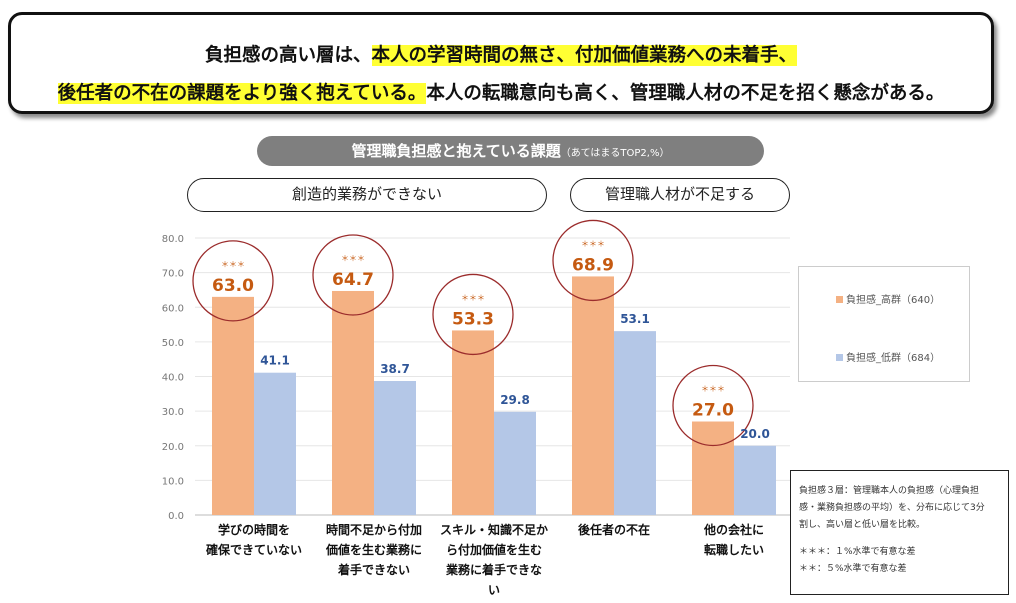 This screenshot has width=1016, height=603. What do you see at coordinates (173, 412) in the screenshot?
I see `y-tick-label: 30.0` at bounding box center [173, 412].